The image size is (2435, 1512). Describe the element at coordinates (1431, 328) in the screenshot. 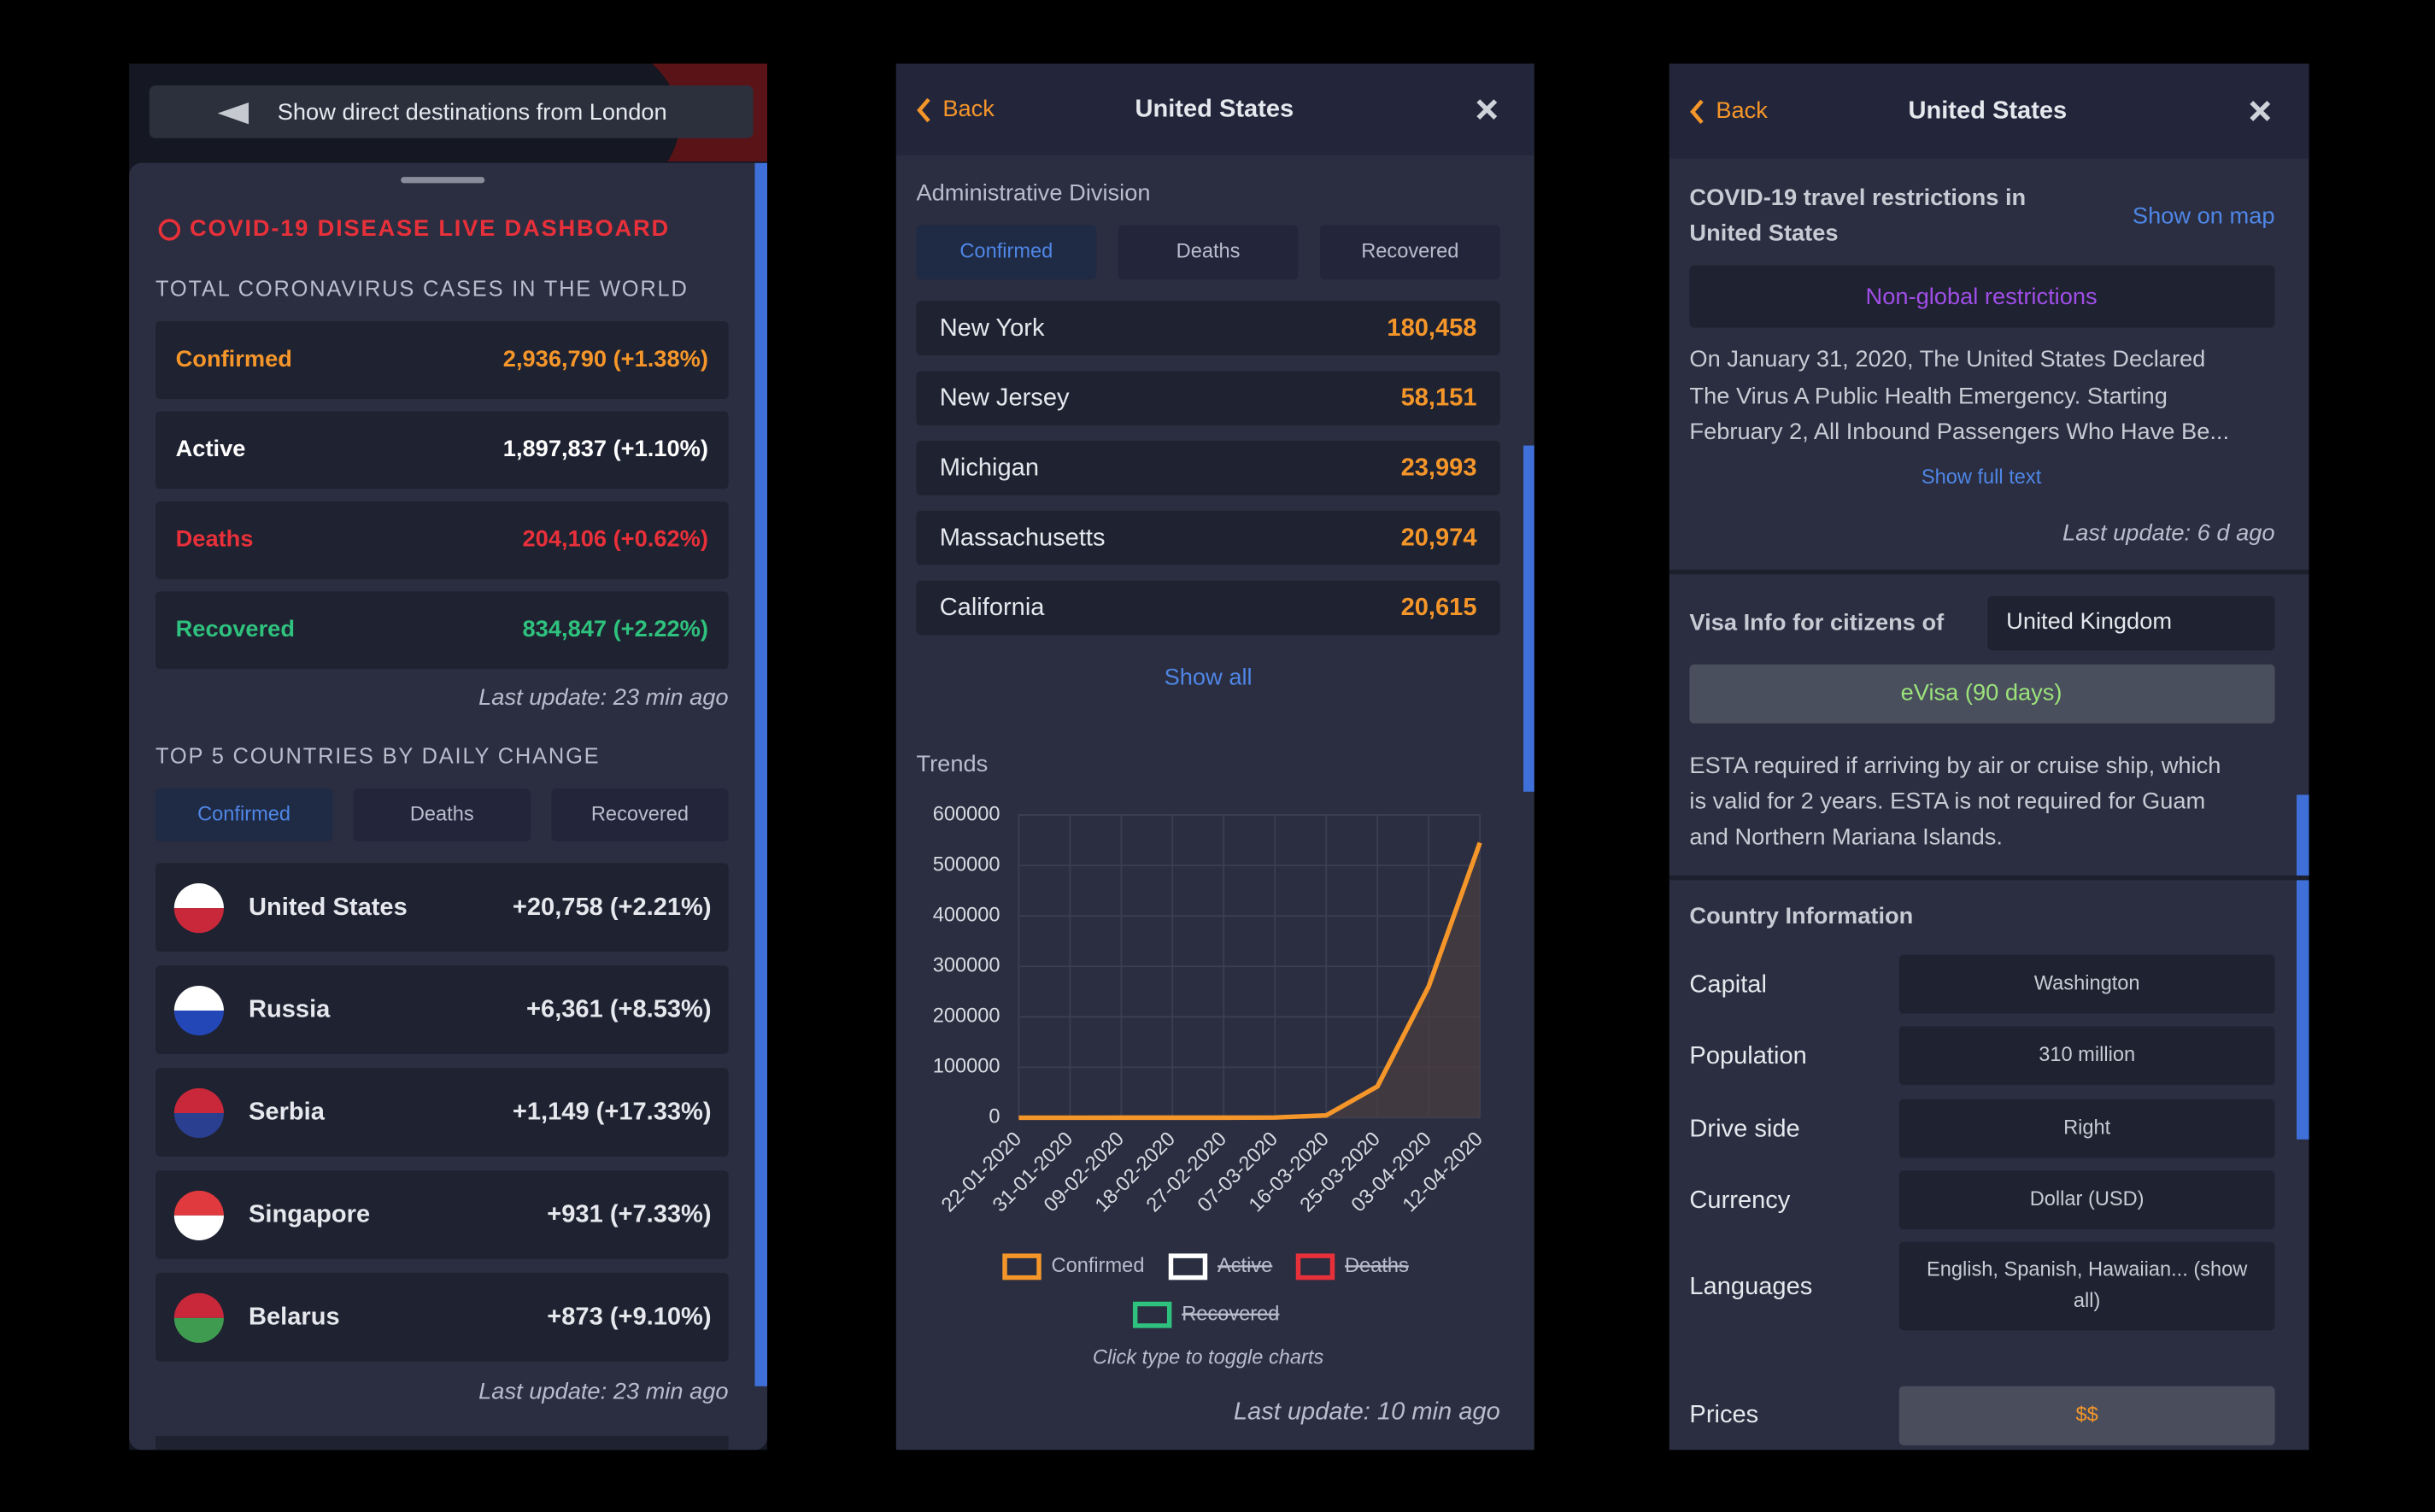

I see `division-value: 180,458` at that location.